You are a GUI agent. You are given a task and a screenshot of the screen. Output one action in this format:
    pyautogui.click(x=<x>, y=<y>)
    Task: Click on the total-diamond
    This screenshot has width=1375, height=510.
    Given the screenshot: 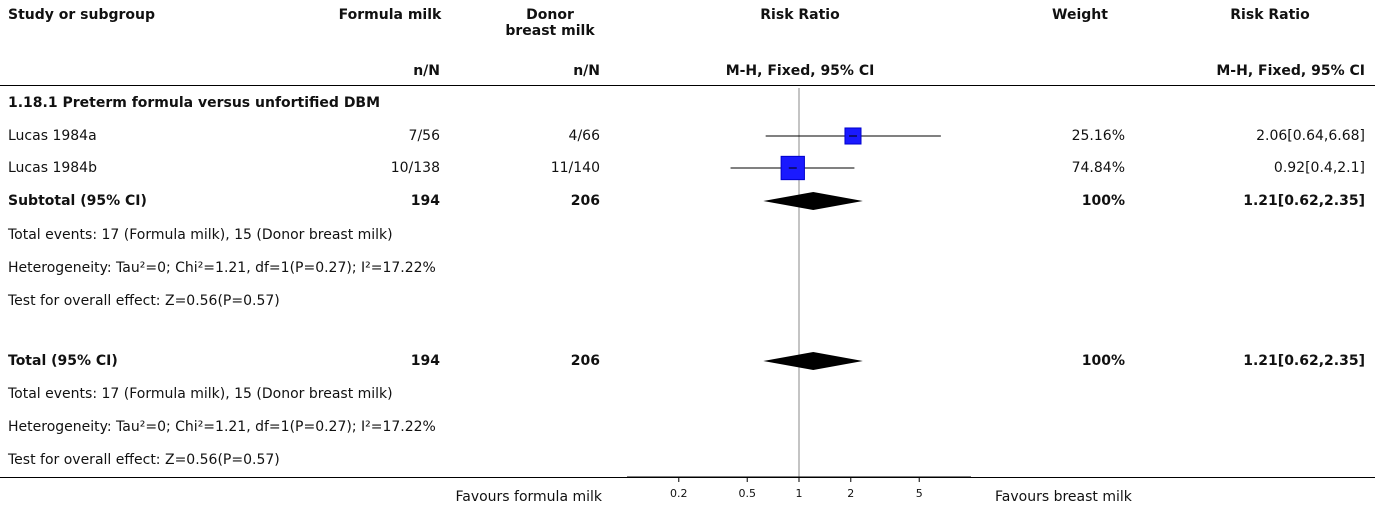 What is the action you would take?
    pyautogui.click(x=813, y=361)
    